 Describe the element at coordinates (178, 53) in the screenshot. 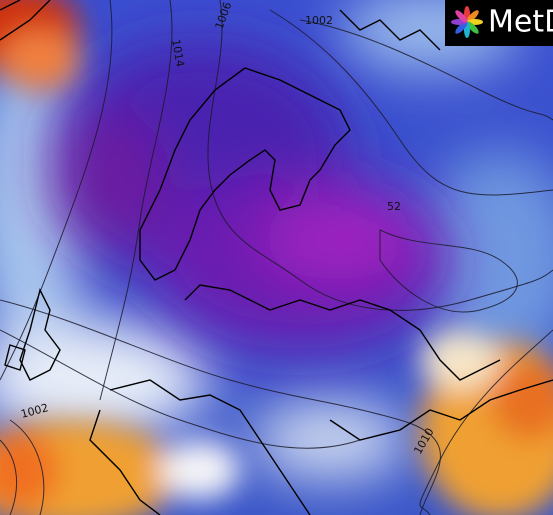

I see `isobar-label: 1014` at that location.